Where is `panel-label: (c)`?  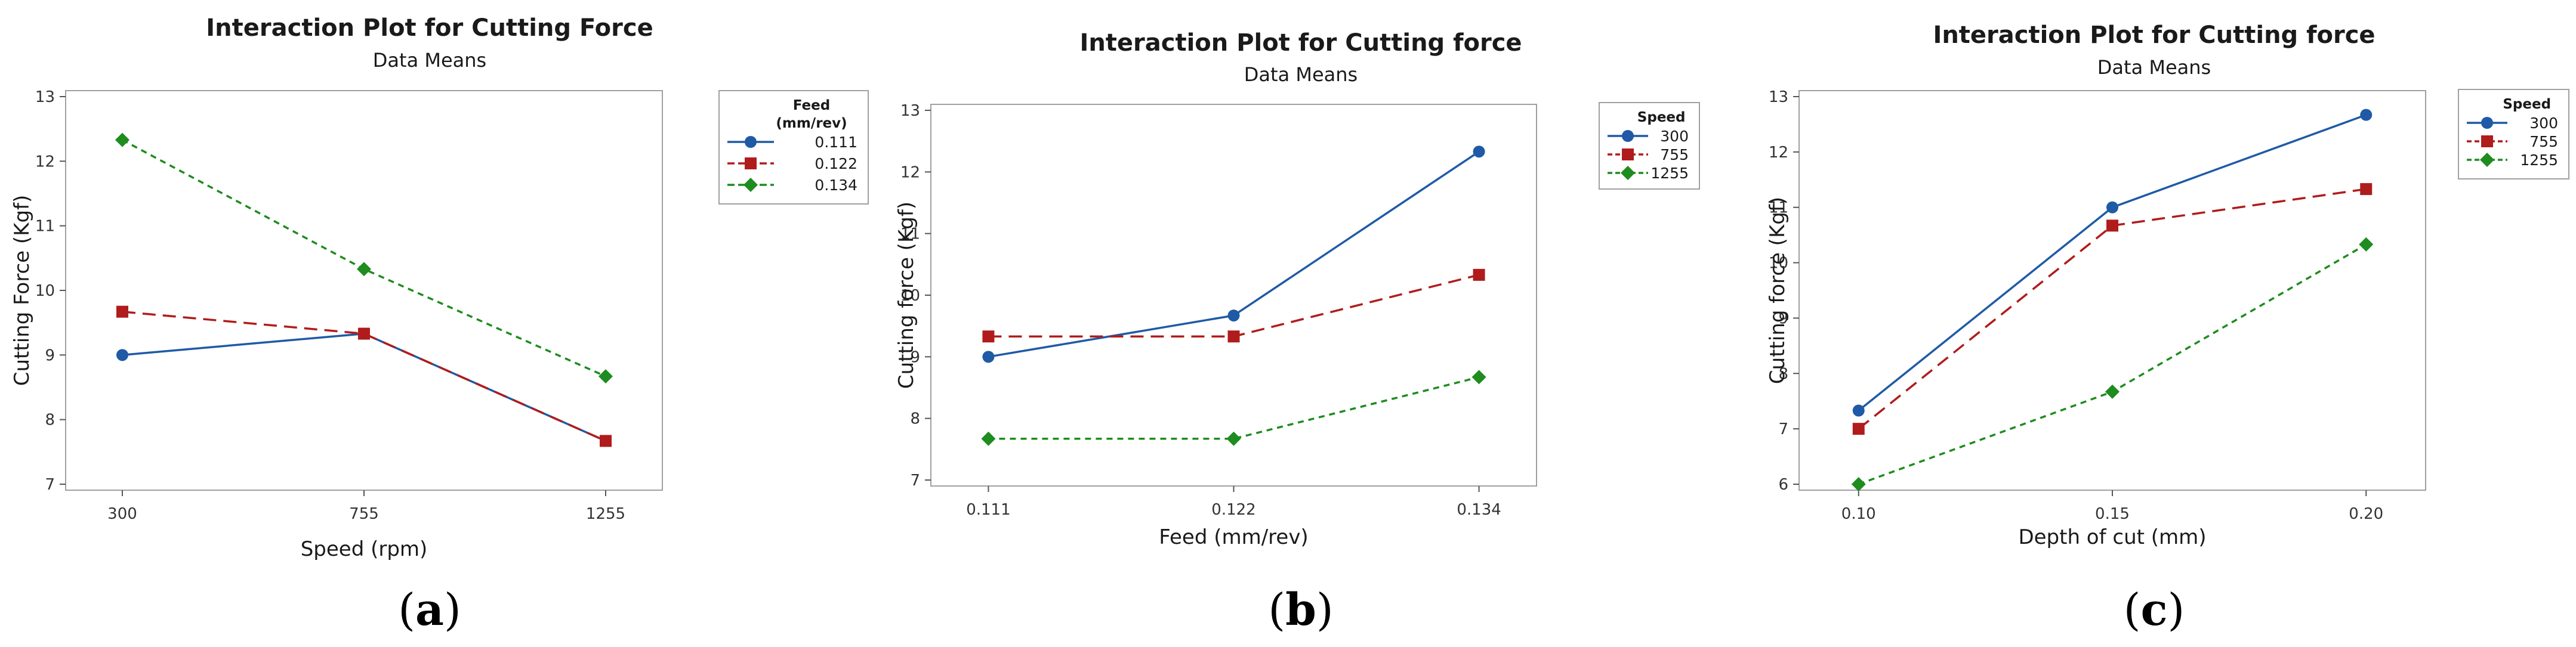 panel-label: (c) is located at coordinates (2154, 610).